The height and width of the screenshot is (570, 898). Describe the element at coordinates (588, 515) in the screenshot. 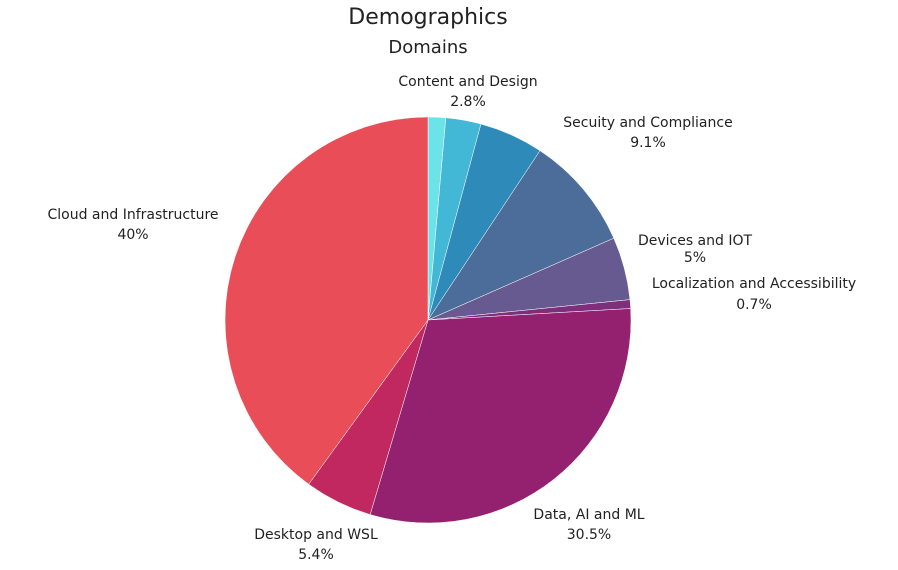

I see `slice-name-label: Data, AI and ML` at that location.